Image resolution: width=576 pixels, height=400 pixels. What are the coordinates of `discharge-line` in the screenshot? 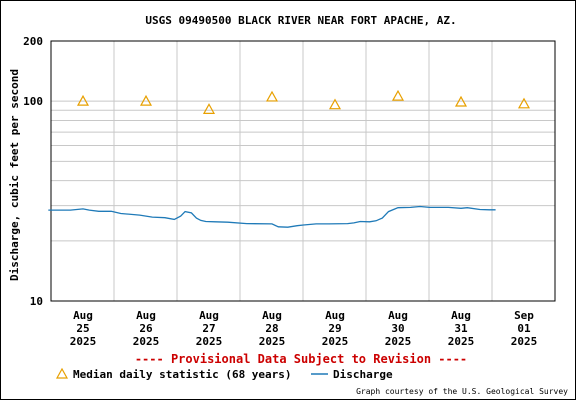 It's located at (272, 216).